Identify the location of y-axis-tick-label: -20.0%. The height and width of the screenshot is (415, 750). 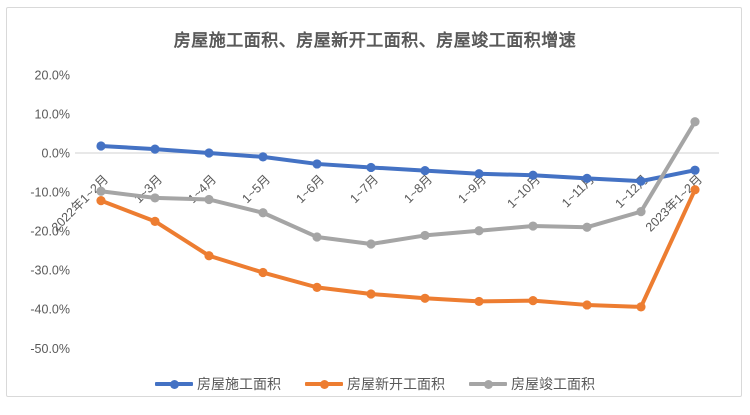
(50, 232).